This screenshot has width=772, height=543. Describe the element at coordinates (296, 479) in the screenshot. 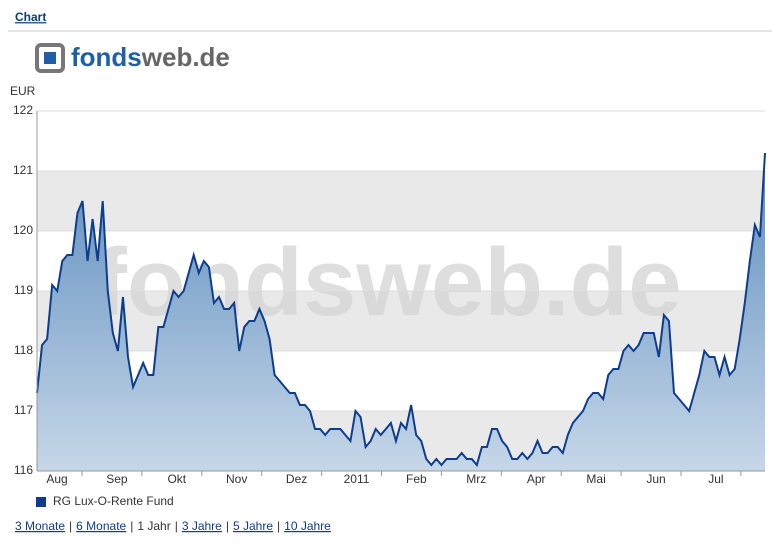

I see `x-tick-label: Dez` at that location.